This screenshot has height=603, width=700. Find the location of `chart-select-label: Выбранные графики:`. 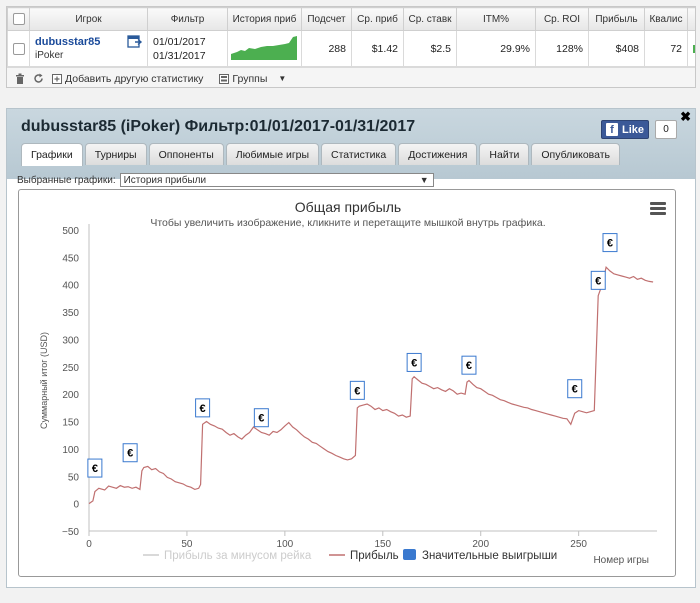

chart-select-label: Выбранные графики: is located at coordinates (66, 180).